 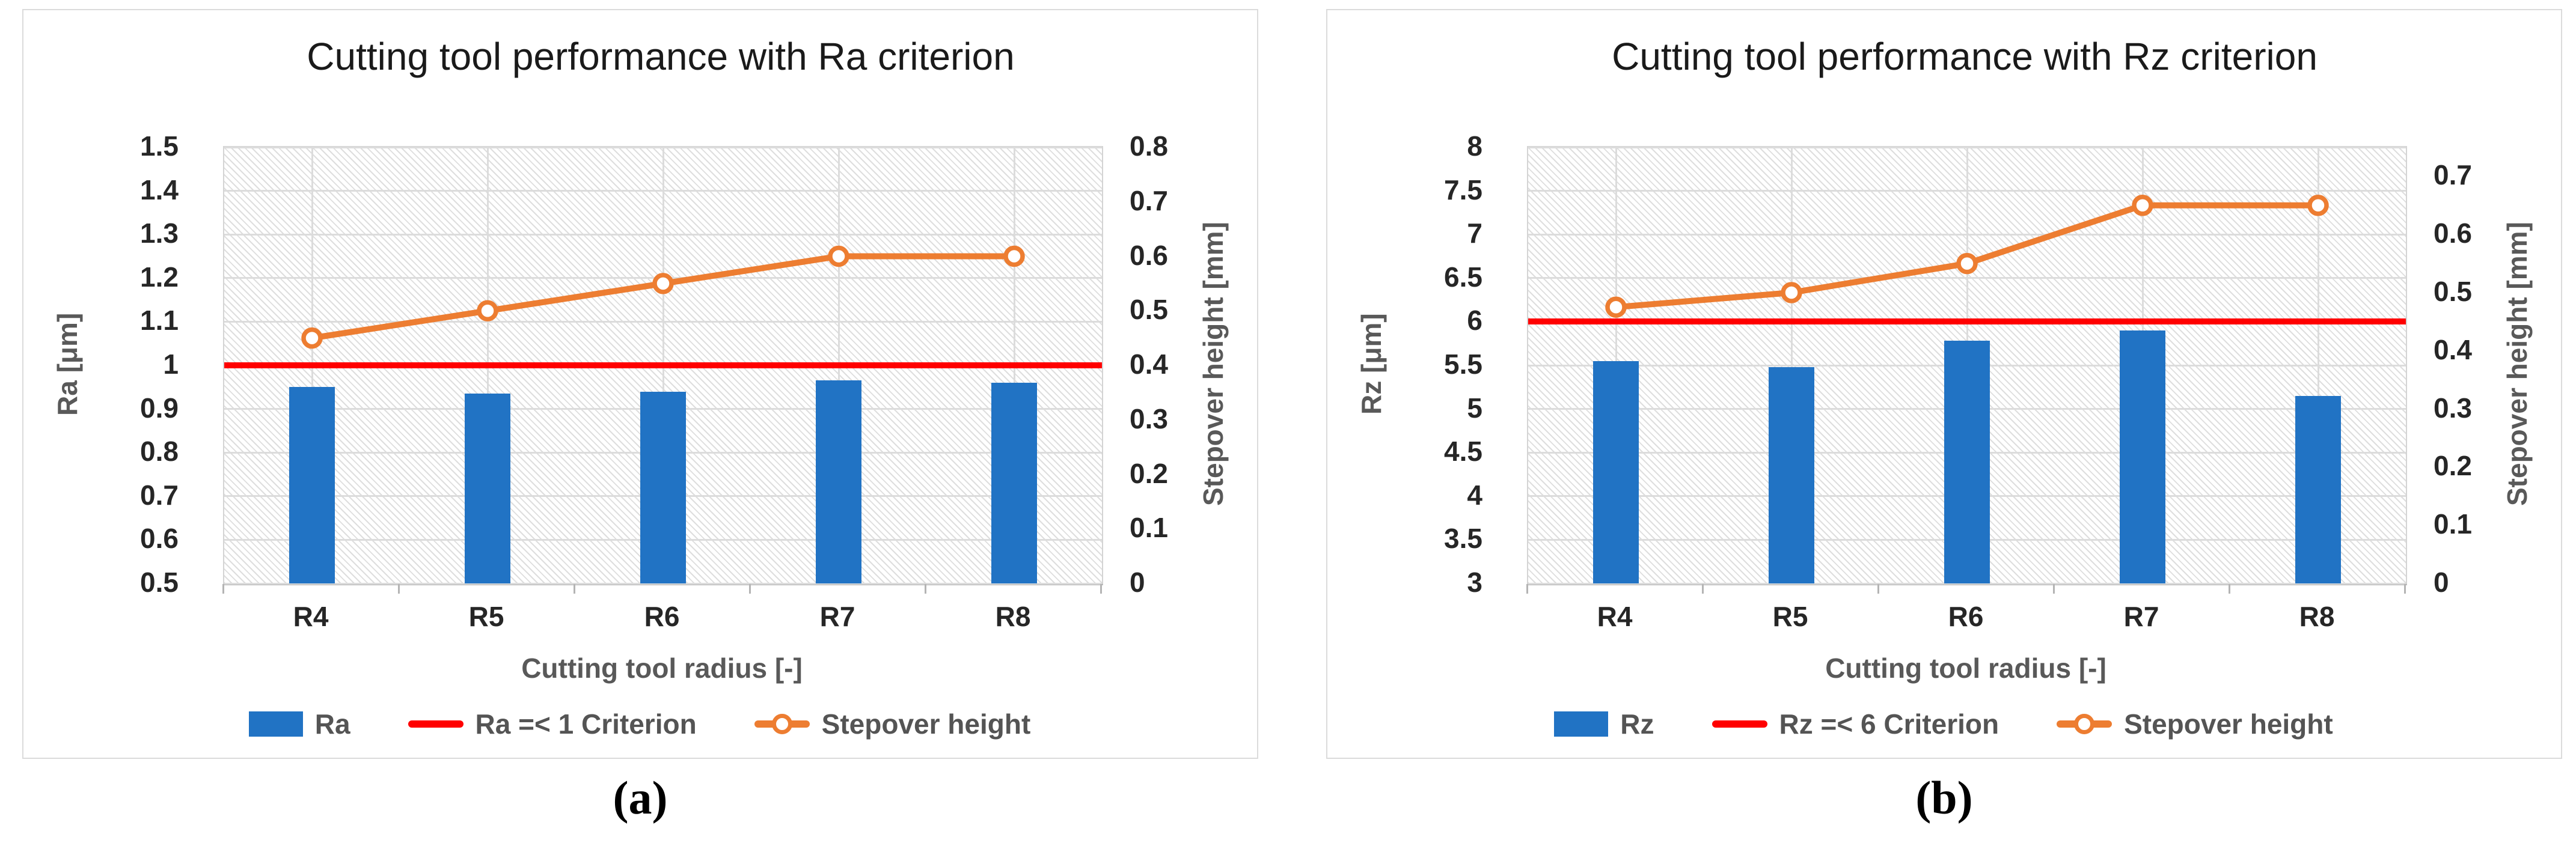 What do you see at coordinates (1463, 190) in the screenshot?
I see `y-left-tick-label: 7.5` at bounding box center [1463, 190].